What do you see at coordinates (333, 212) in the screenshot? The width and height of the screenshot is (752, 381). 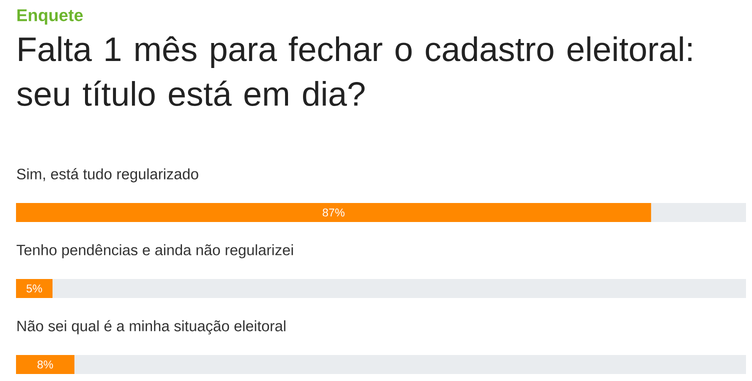 I see `data-label: 87%` at bounding box center [333, 212].